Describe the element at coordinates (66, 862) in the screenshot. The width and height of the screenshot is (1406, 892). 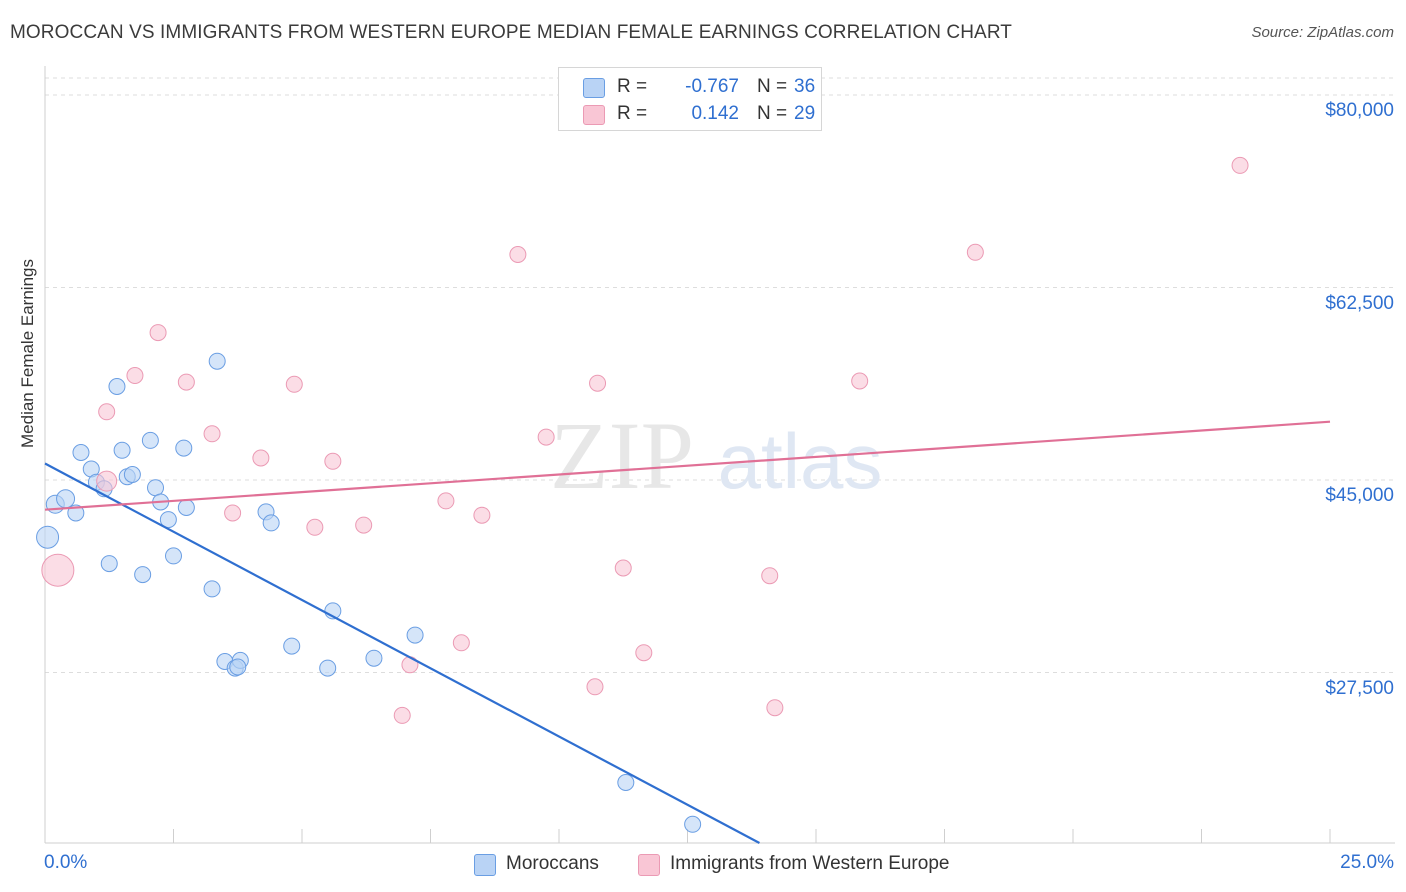
I see `x-tick-label-min: 0.0%` at that location.